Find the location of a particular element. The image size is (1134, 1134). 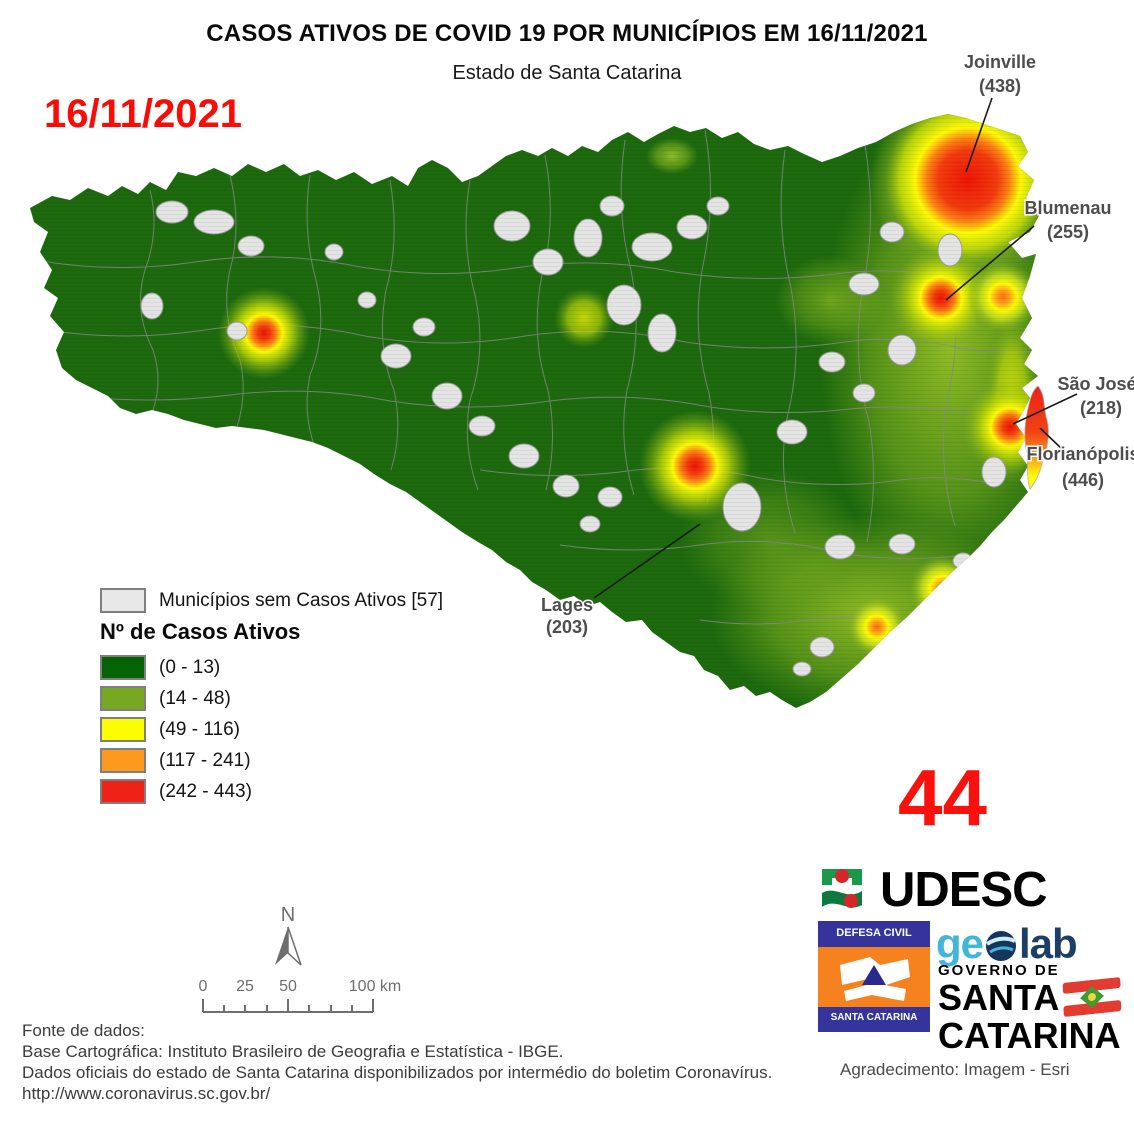

scale-bar: N 0 25 50 100 km is located at coordinates (300, 958).